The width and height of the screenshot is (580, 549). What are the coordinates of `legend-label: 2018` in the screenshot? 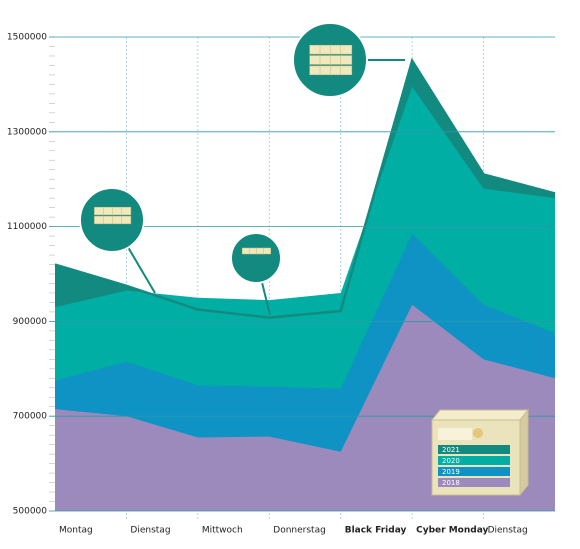 It's located at (451, 483).